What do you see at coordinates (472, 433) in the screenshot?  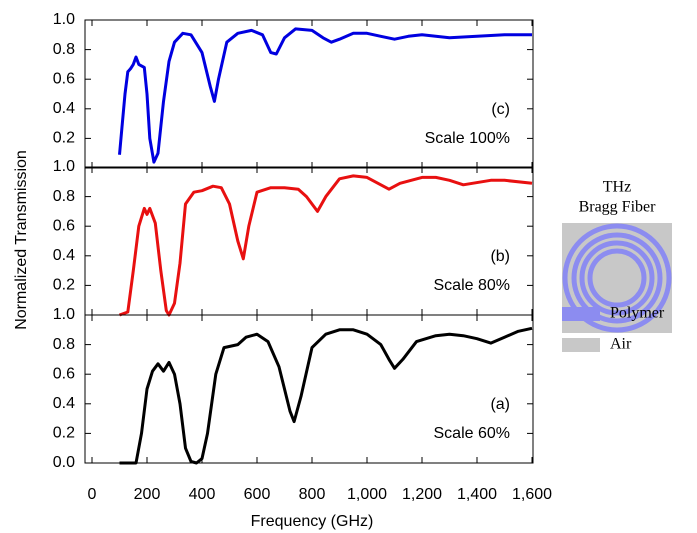 I see `panel-annotation: Scale 60%` at bounding box center [472, 433].